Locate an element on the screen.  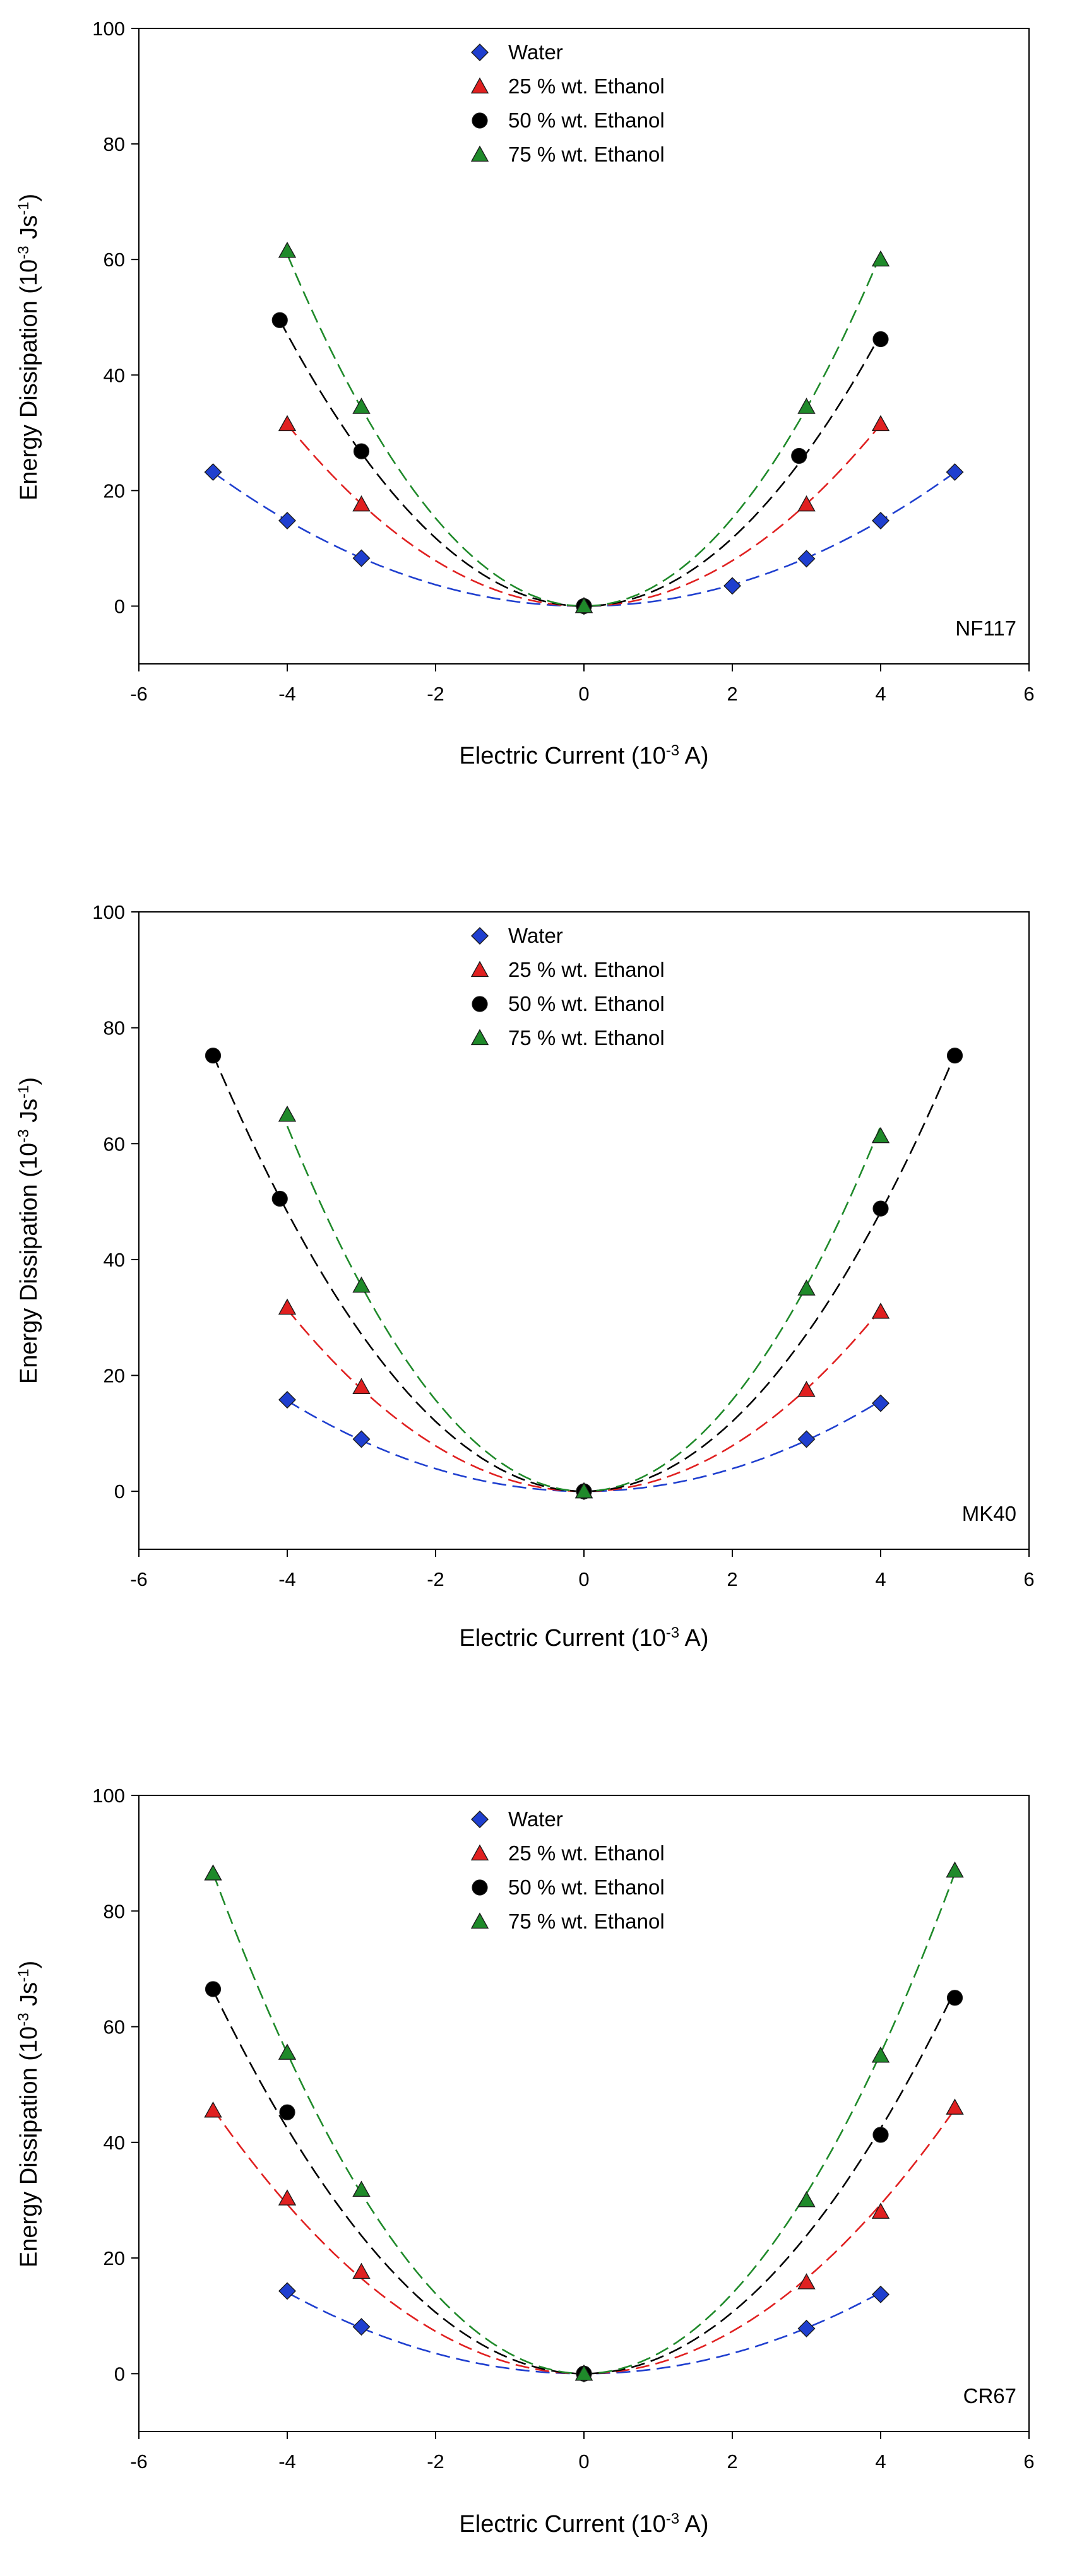
panel-label: MK40 is located at coordinates (989, 1513).